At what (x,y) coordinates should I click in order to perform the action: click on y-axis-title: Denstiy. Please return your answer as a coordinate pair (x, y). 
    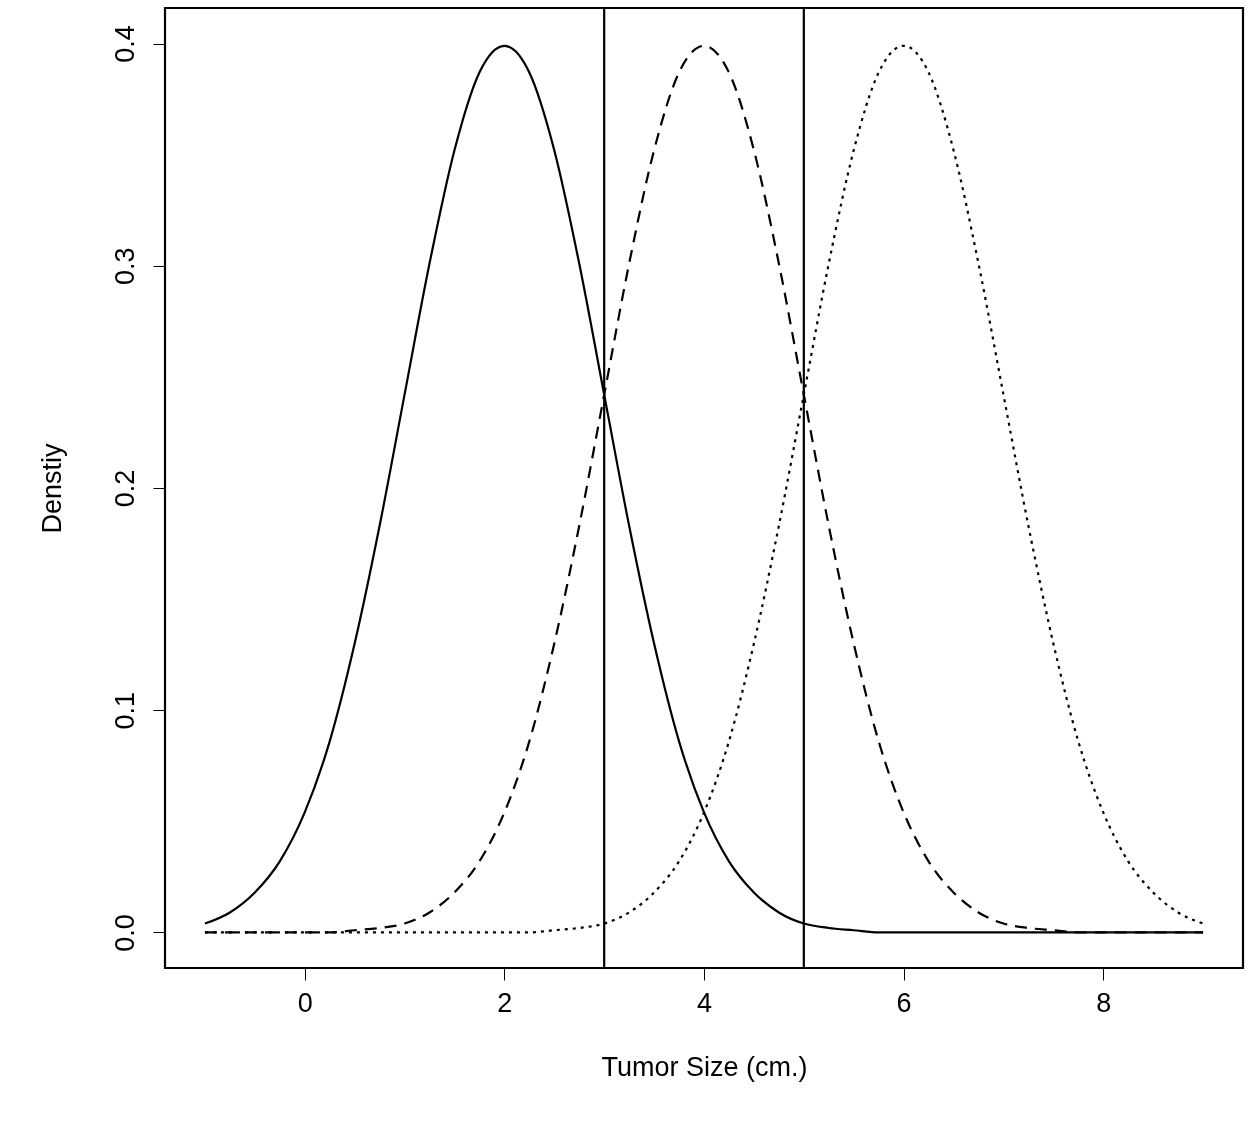
    Looking at the image, I should click on (51, 488).